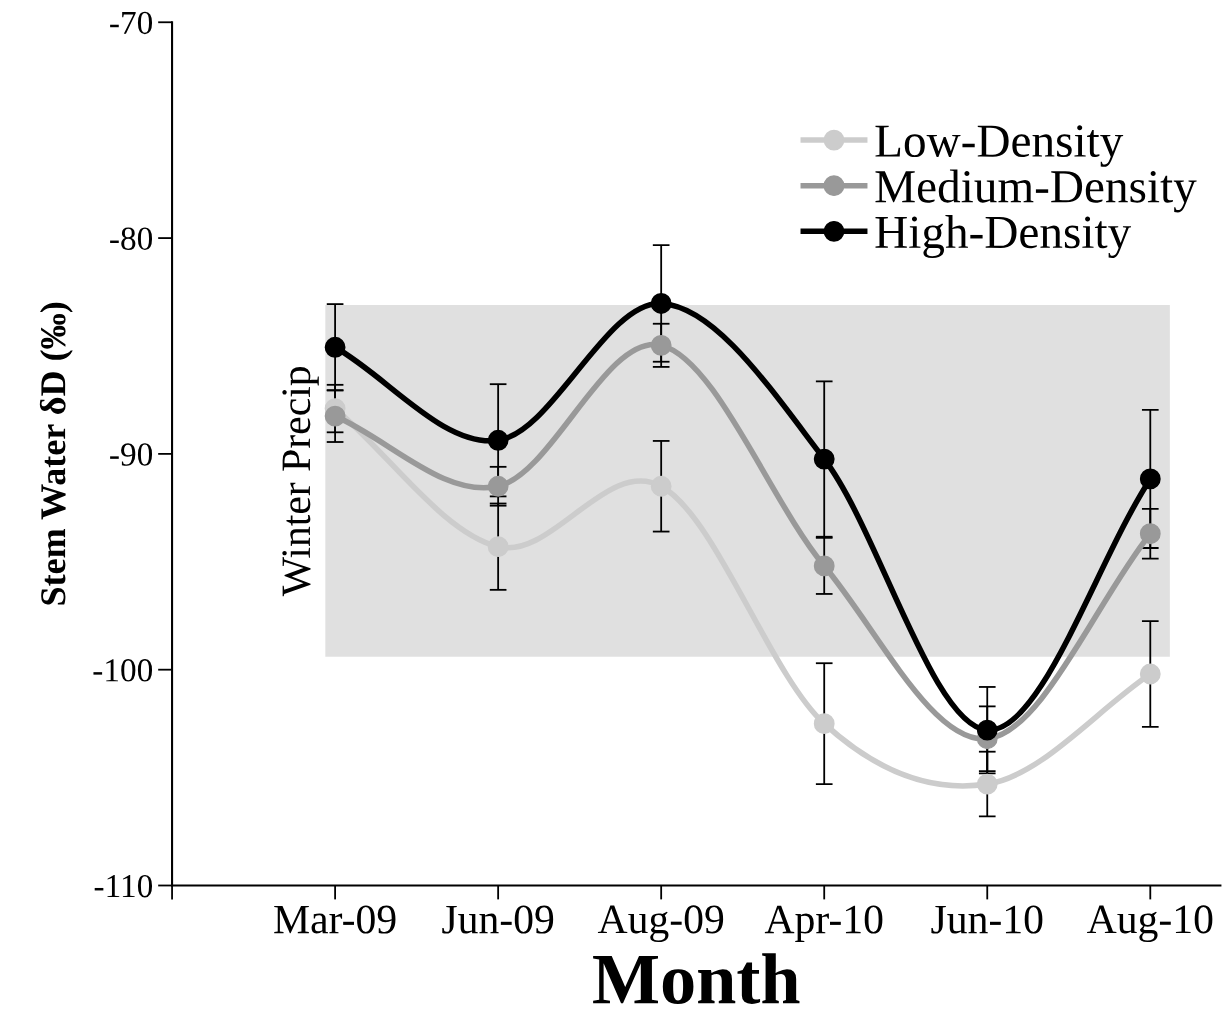 The image size is (1229, 1012). What do you see at coordinates (1036, 191) in the screenshot?
I see `legend-label: Medium-Density` at bounding box center [1036, 191].